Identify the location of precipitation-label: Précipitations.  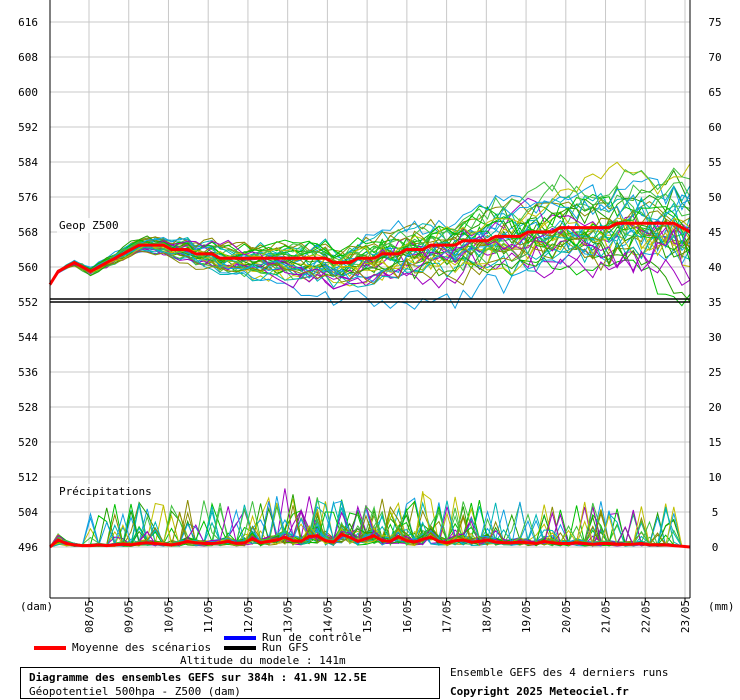
(105, 491).